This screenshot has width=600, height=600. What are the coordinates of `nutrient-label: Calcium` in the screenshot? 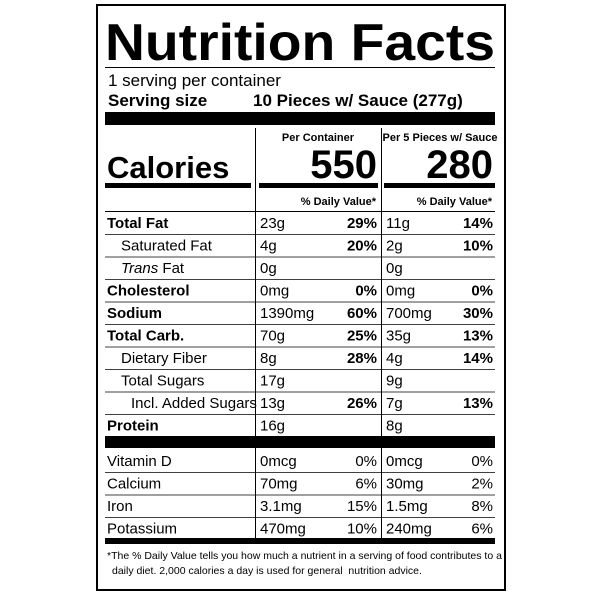 It's located at (134, 484).